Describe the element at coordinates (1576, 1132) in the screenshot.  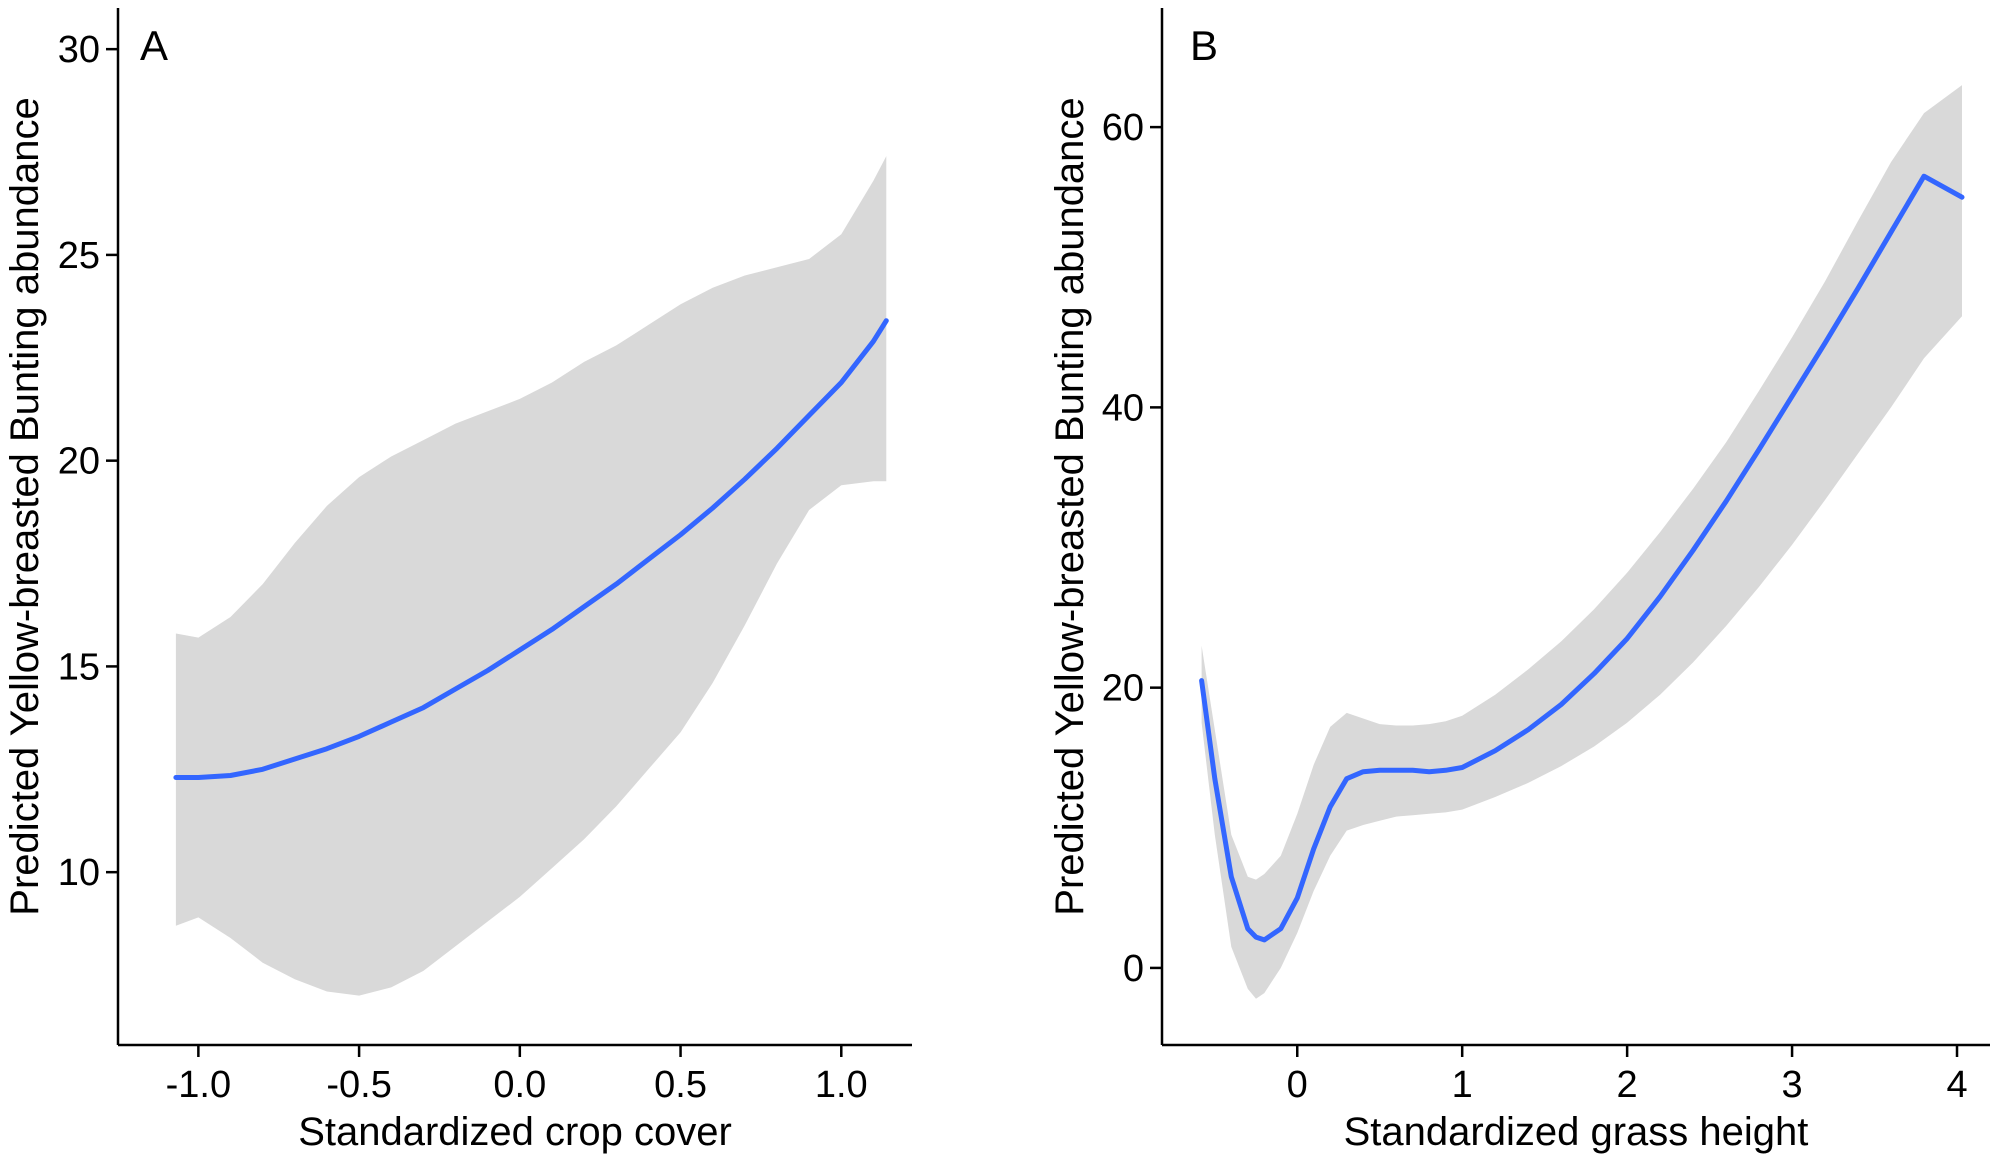
I see `chart-2-x-axis-title: Standardized grass height` at that location.